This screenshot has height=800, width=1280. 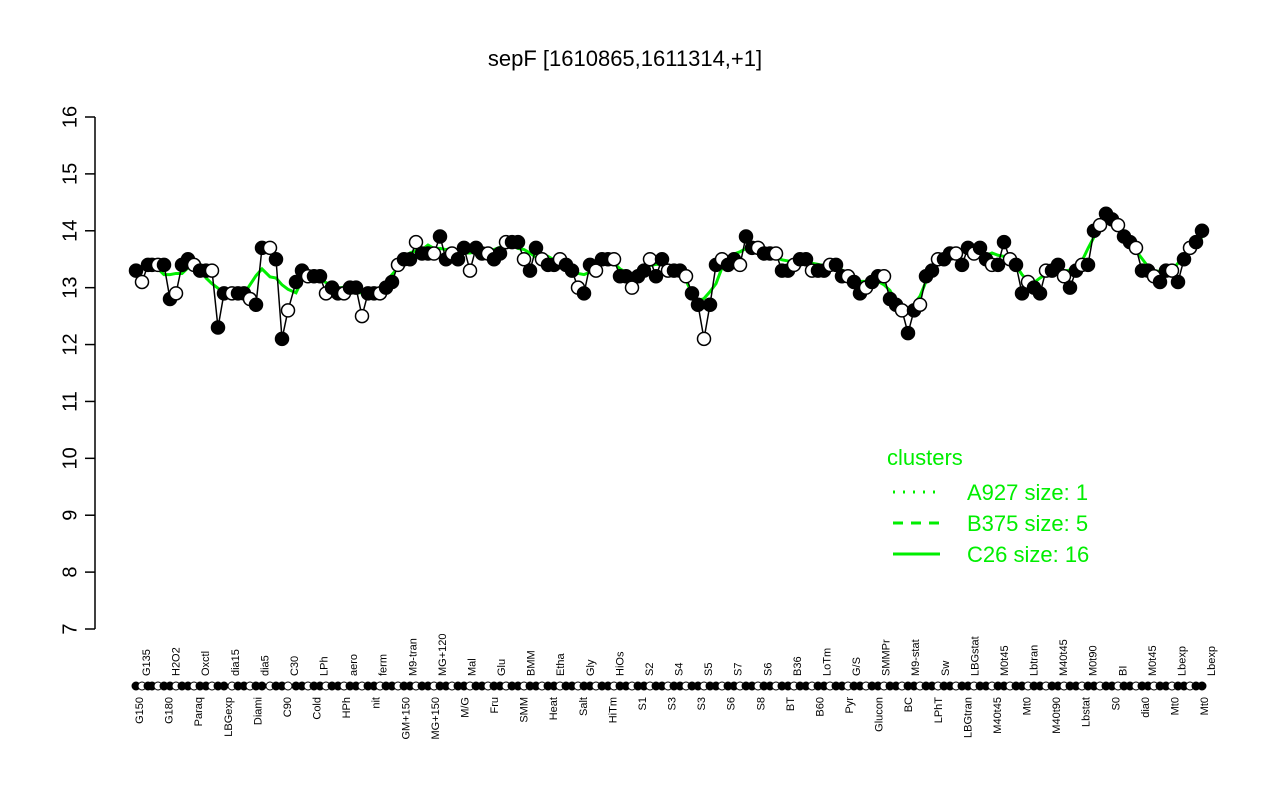 I want to click on x-tick-label-top: LBGstat, so click(x=975, y=656).